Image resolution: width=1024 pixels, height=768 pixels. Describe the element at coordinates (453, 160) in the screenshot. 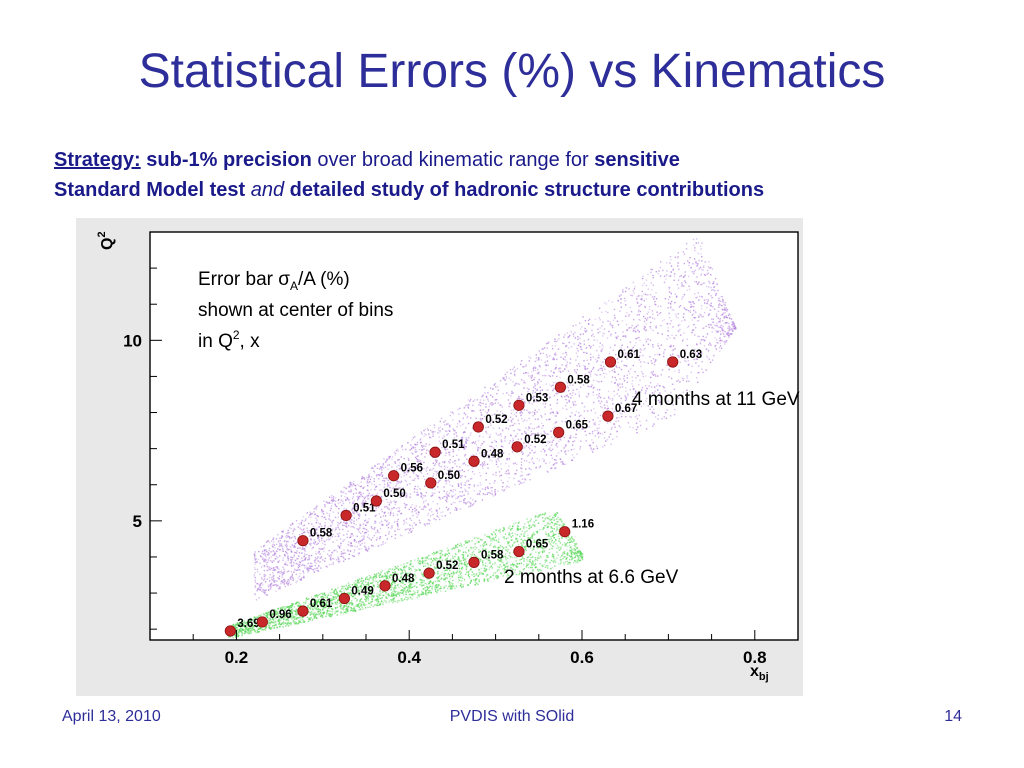

I see `strategy-range: over broad kinematic range for` at that location.